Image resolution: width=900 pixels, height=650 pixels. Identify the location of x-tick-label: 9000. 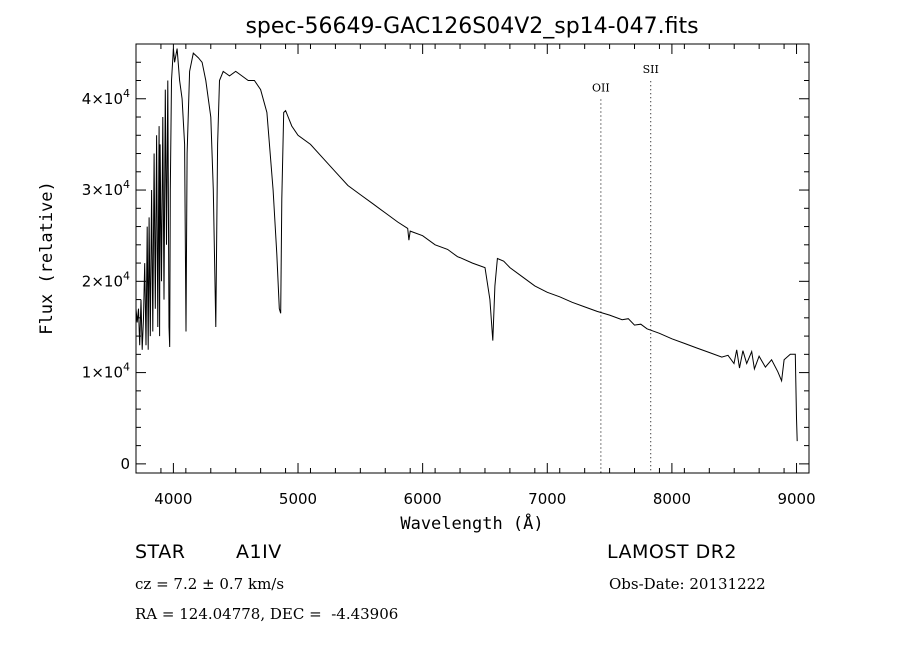
(796, 499).